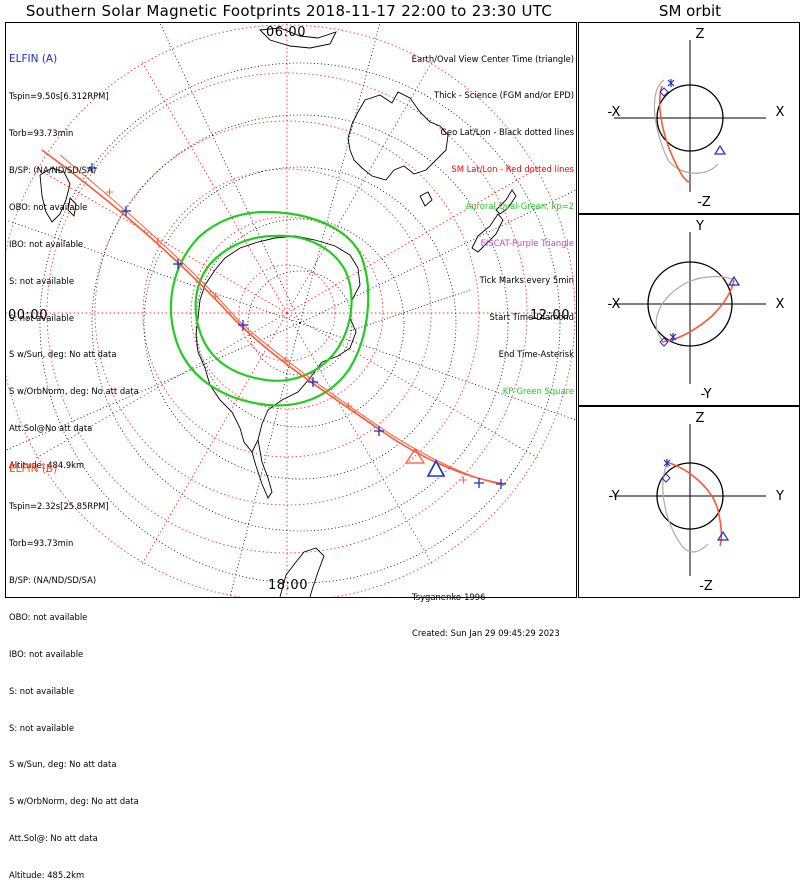 Image resolution: width=800 pixels, height=894 pixels. I want to click on eiscat-meridian, so click(410, 310).